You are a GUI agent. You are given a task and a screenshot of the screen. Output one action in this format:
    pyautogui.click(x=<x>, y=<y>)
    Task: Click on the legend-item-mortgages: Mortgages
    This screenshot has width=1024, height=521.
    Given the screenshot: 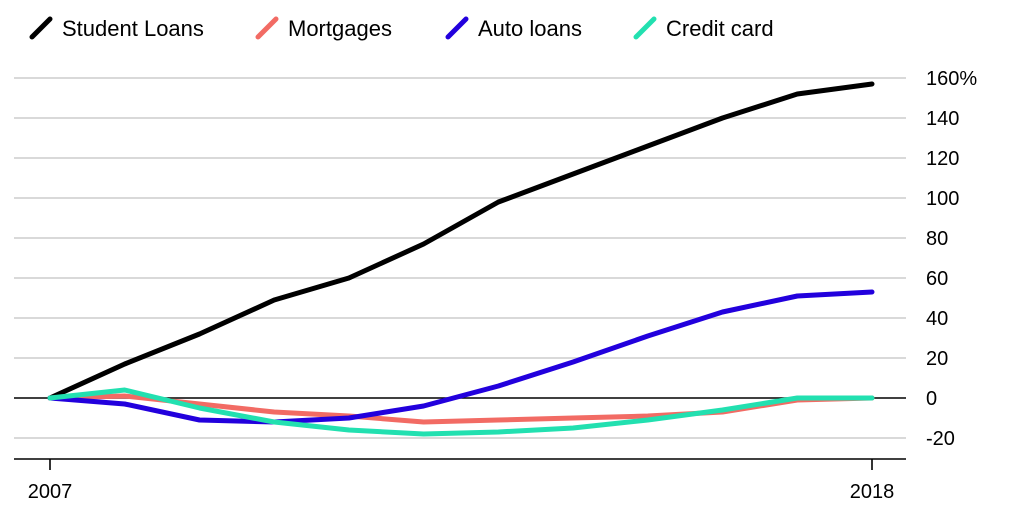 What is the action you would take?
    pyautogui.click(x=323, y=28)
    